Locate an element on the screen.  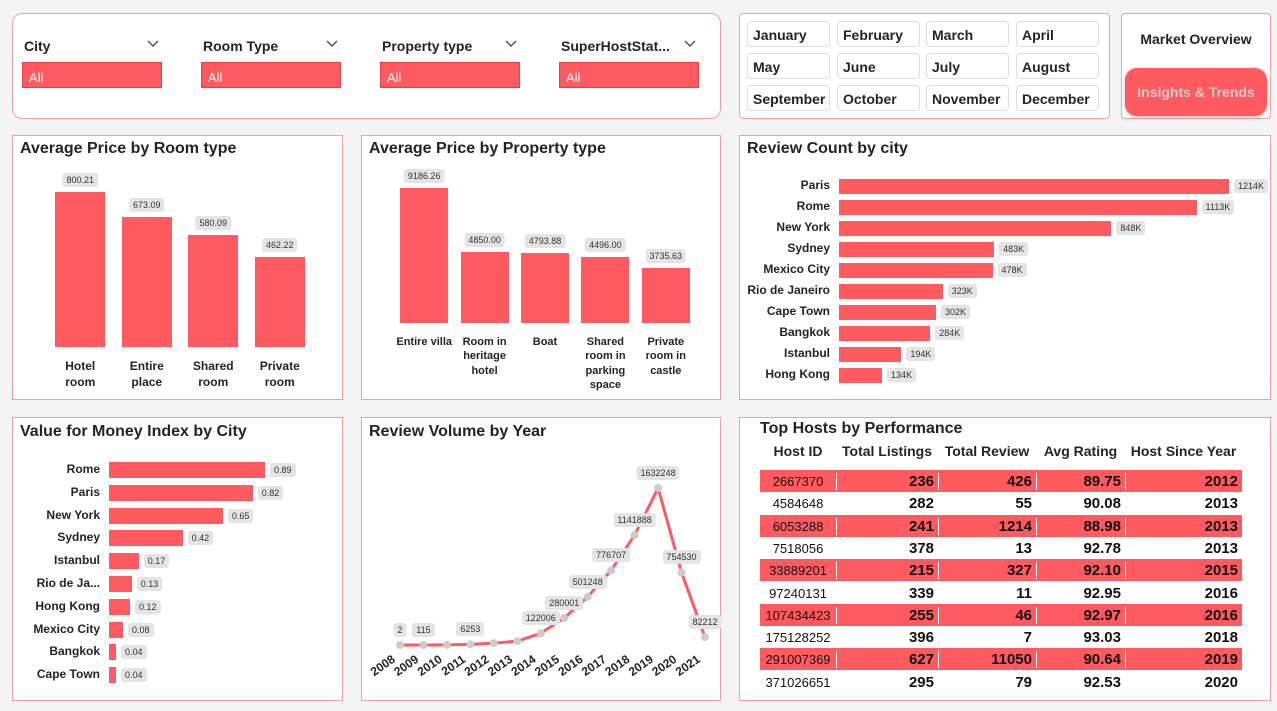
month-button: December is located at coordinates (1057, 98).